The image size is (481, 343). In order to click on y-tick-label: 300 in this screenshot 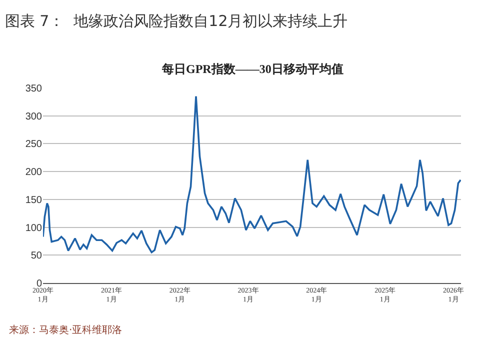, I will do `click(33, 116)`.